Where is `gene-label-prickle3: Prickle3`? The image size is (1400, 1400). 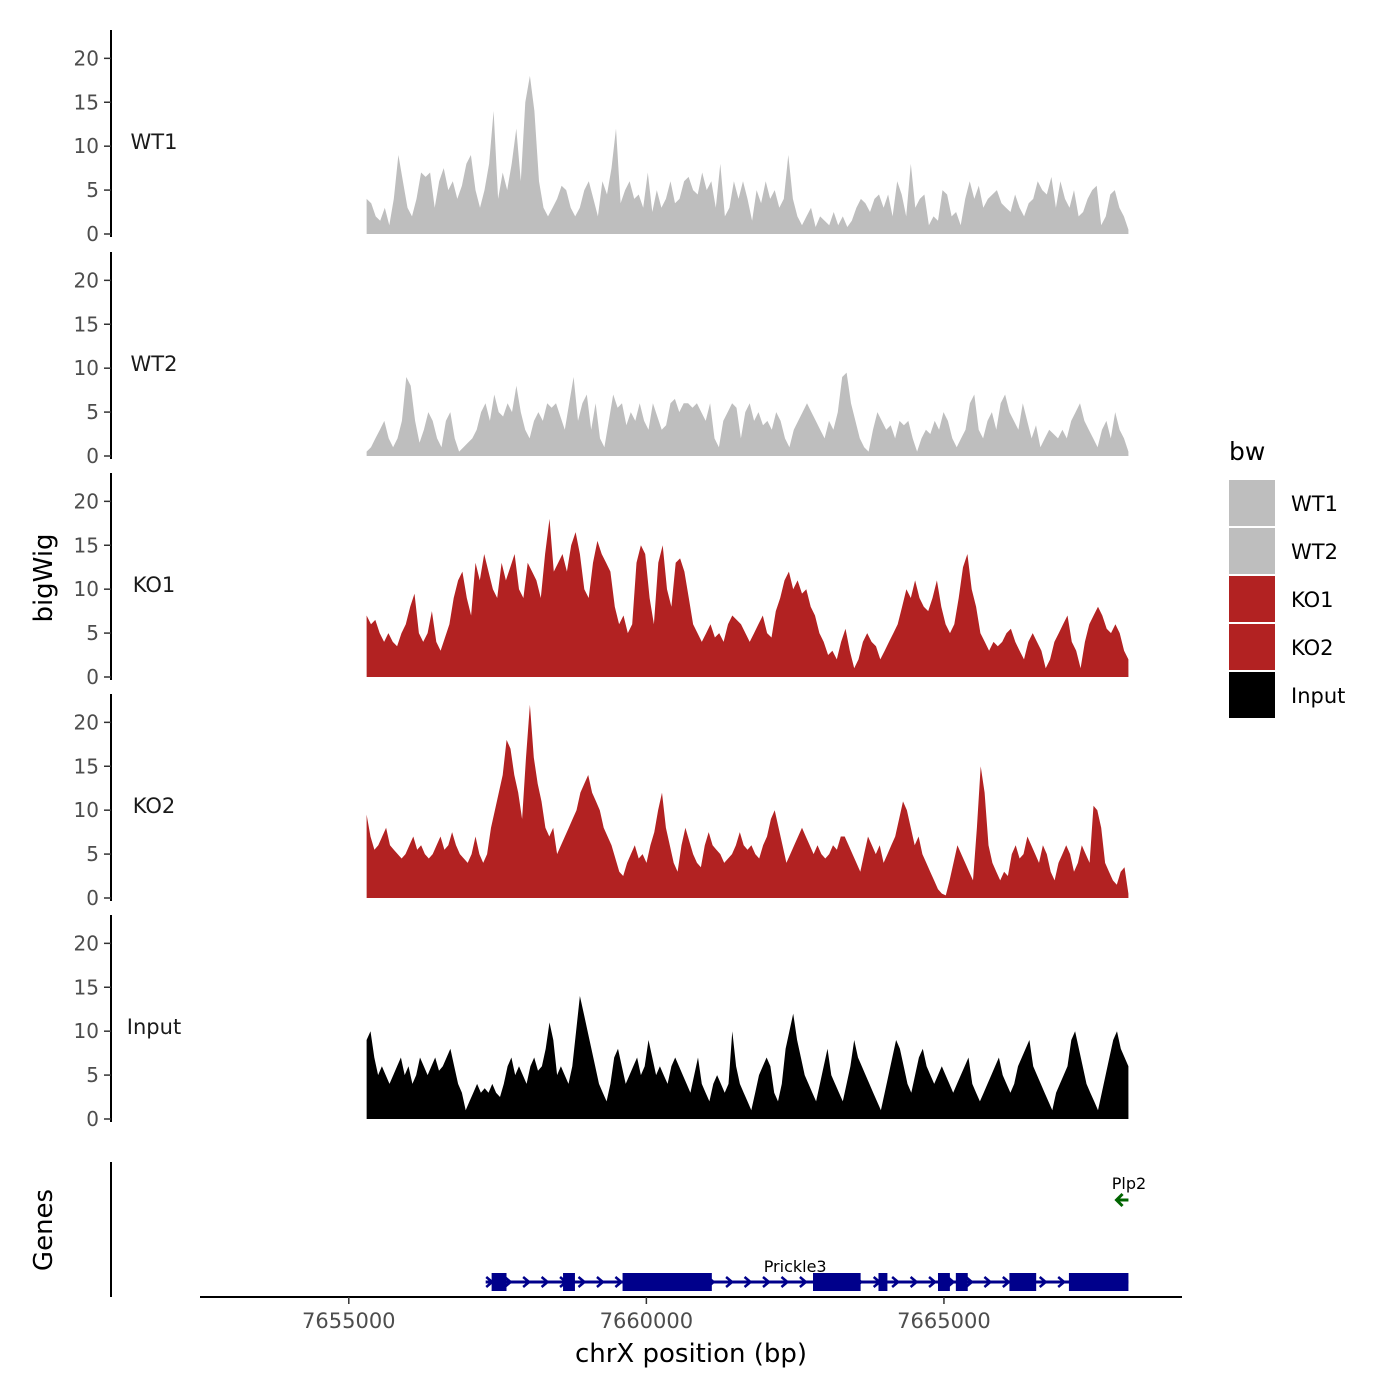
gene-label-prickle3: Prickle3 is located at coordinates (795, 1266).